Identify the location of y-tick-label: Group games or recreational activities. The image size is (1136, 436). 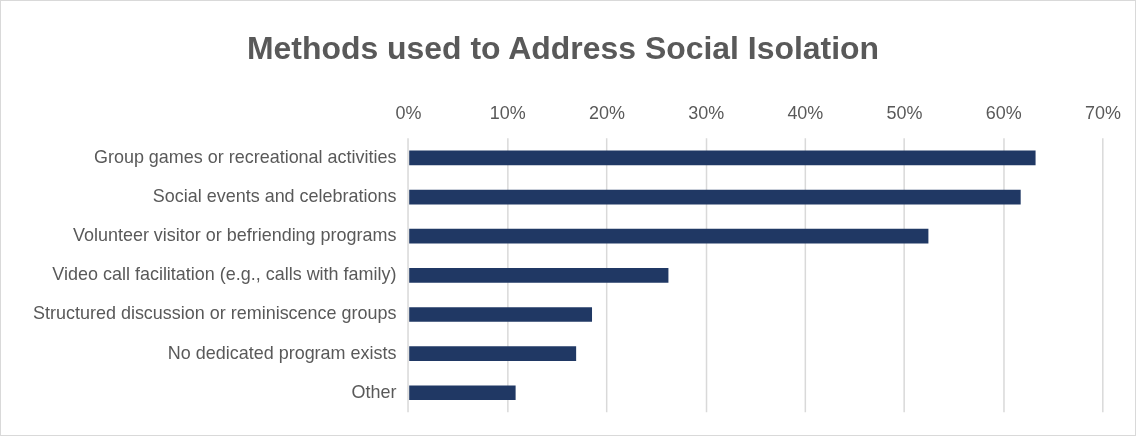
(245, 156).